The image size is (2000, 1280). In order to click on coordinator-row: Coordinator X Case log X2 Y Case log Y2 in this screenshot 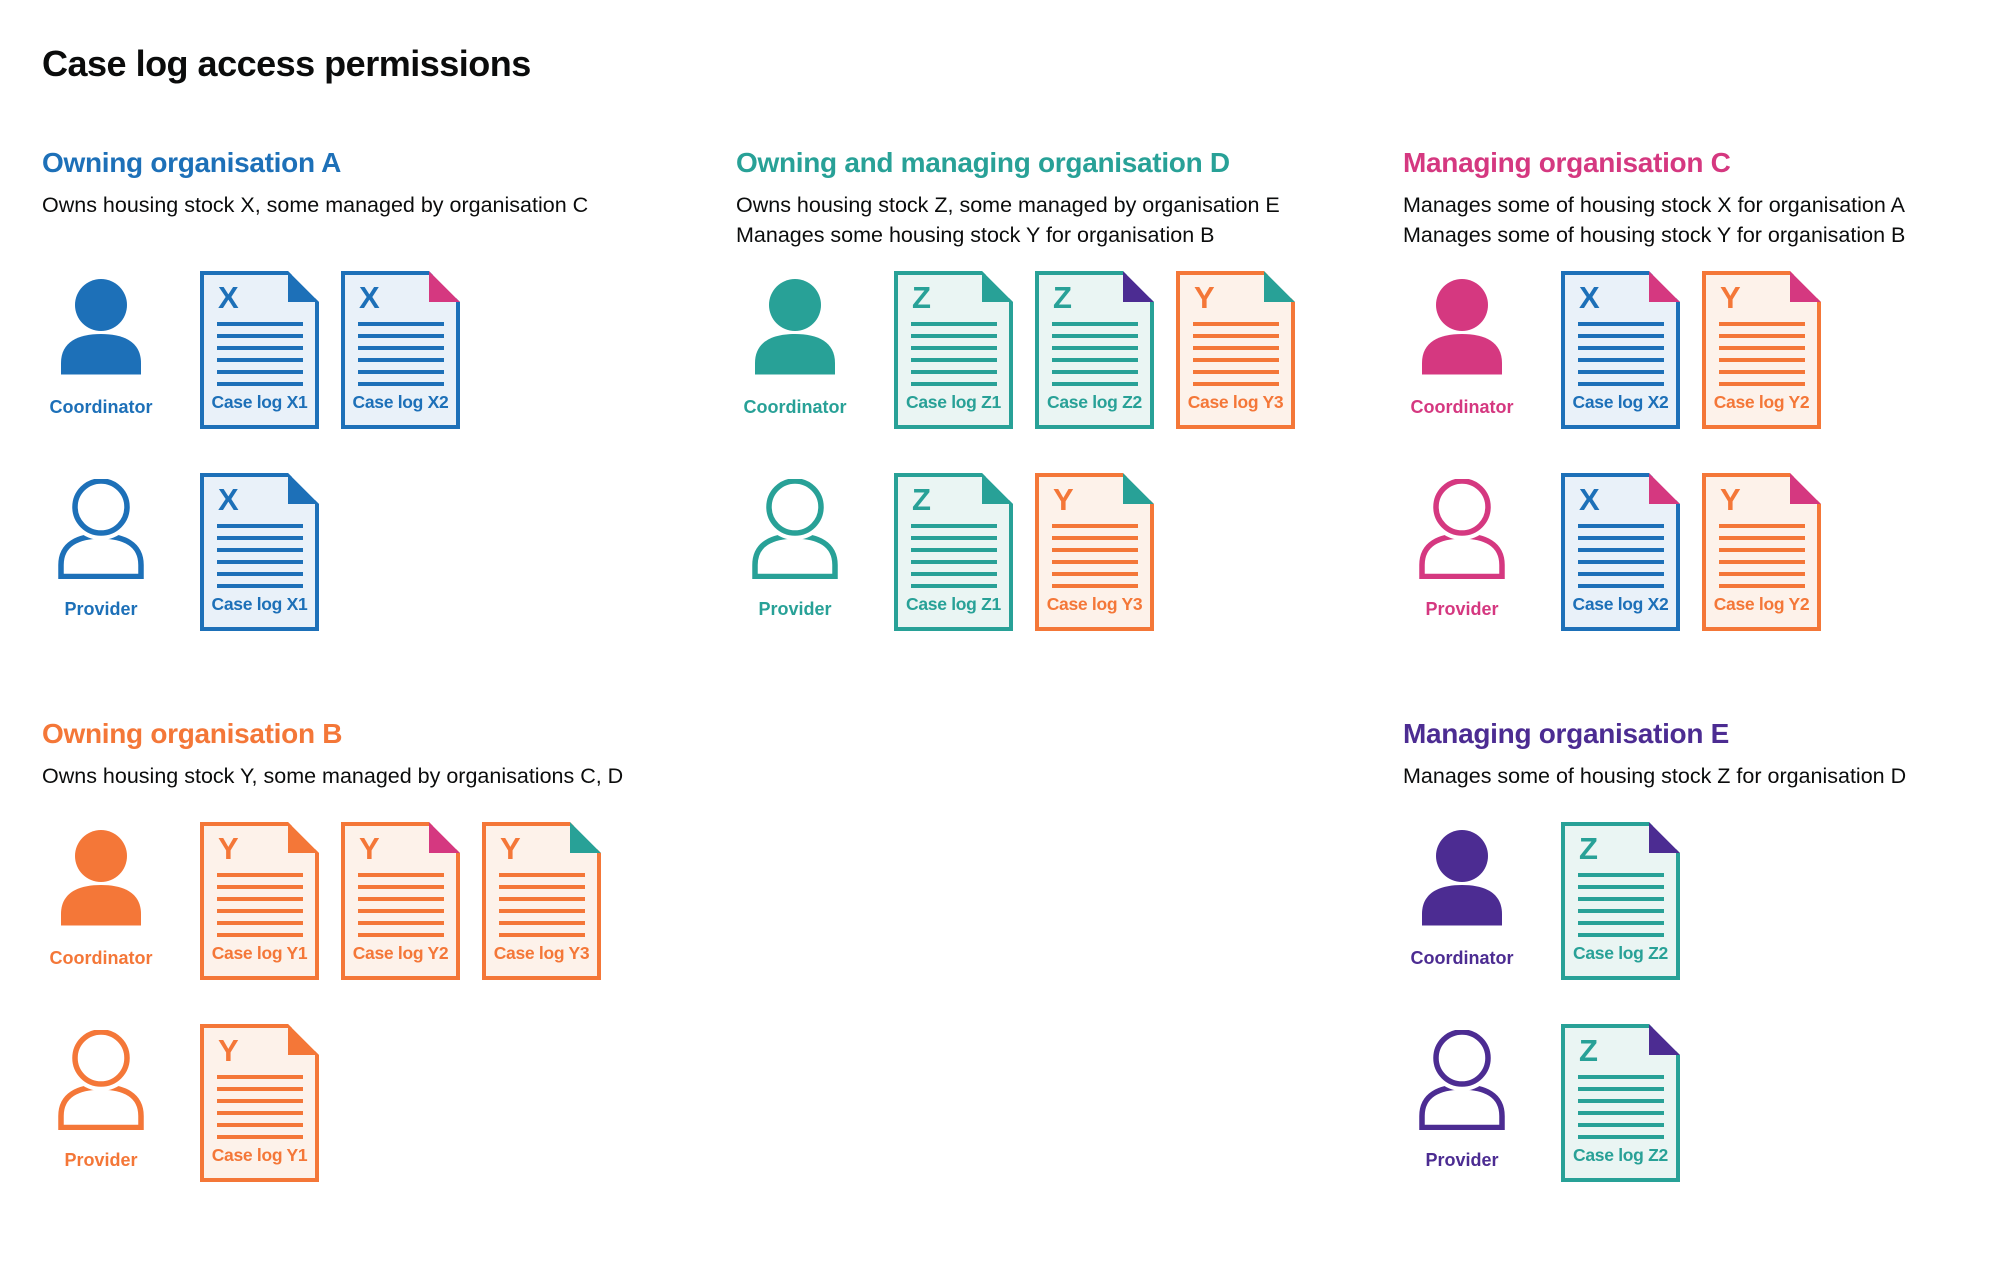, I will do `click(1699, 350)`.